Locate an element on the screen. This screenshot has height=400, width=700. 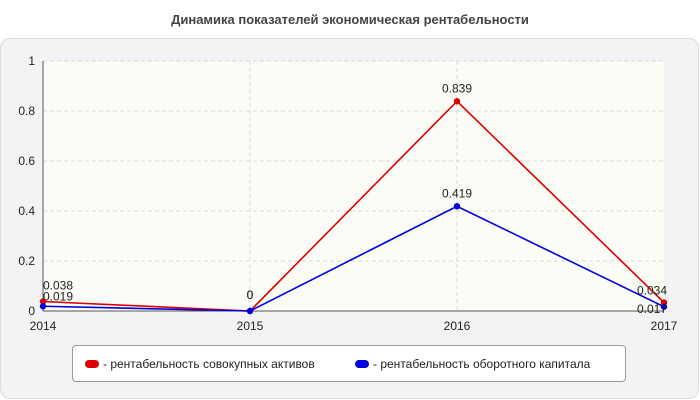
legend-swatch-total-assets is located at coordinates (92, 363).